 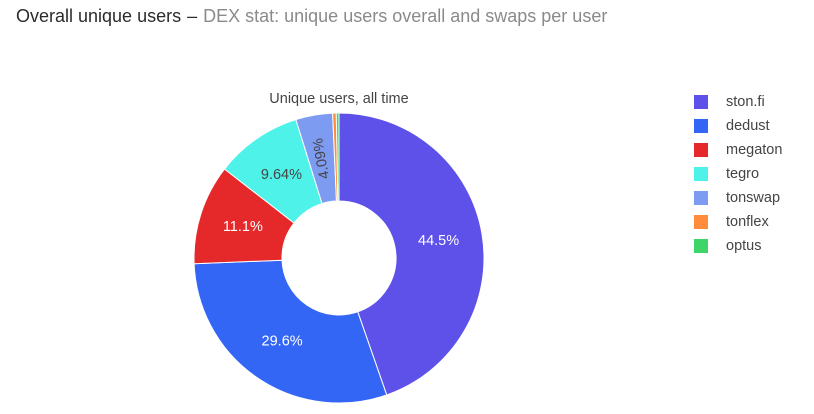 I want to click on slice-ston-fi, so click(x=411, y=254).